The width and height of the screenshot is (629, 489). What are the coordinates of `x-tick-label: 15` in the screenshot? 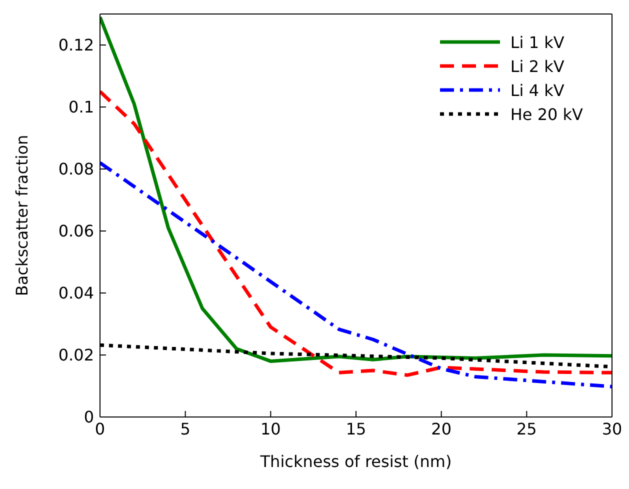 It's located at (356, 428).